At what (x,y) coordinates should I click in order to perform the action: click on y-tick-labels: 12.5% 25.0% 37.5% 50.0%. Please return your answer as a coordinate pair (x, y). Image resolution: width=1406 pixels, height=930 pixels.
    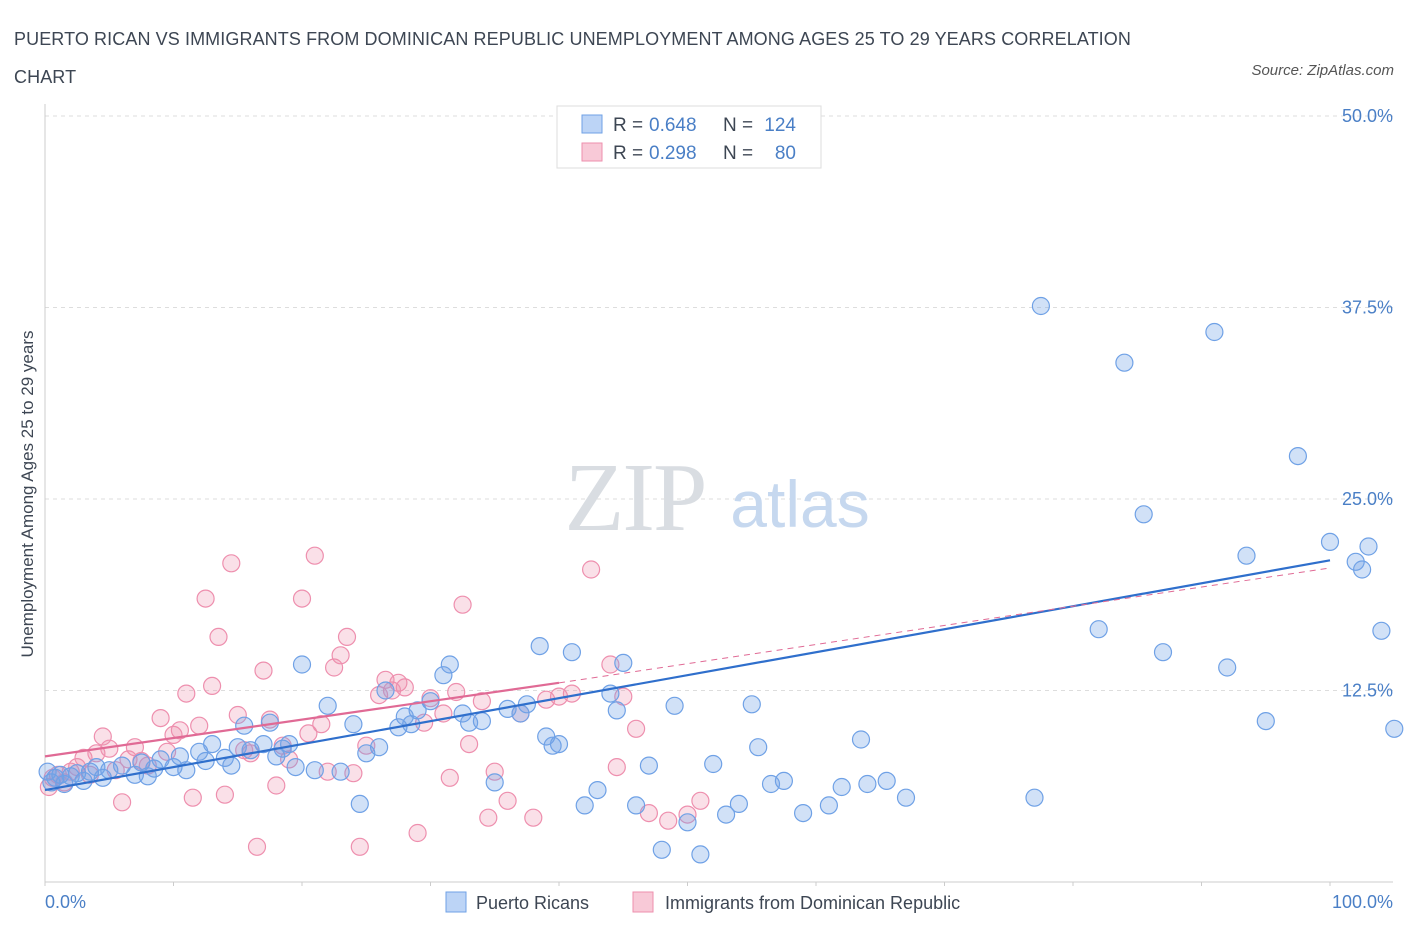
    Looking at the image, I should click on (1367, 403).